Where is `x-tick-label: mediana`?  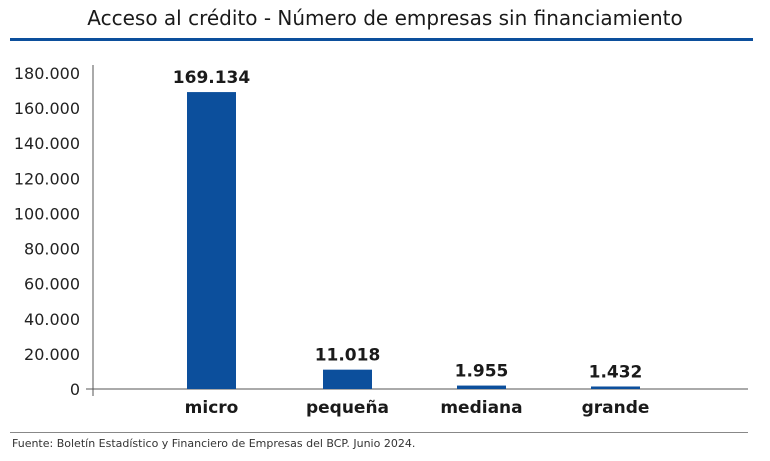 x-tick-label: mediana is located at coordinates (481, 408).